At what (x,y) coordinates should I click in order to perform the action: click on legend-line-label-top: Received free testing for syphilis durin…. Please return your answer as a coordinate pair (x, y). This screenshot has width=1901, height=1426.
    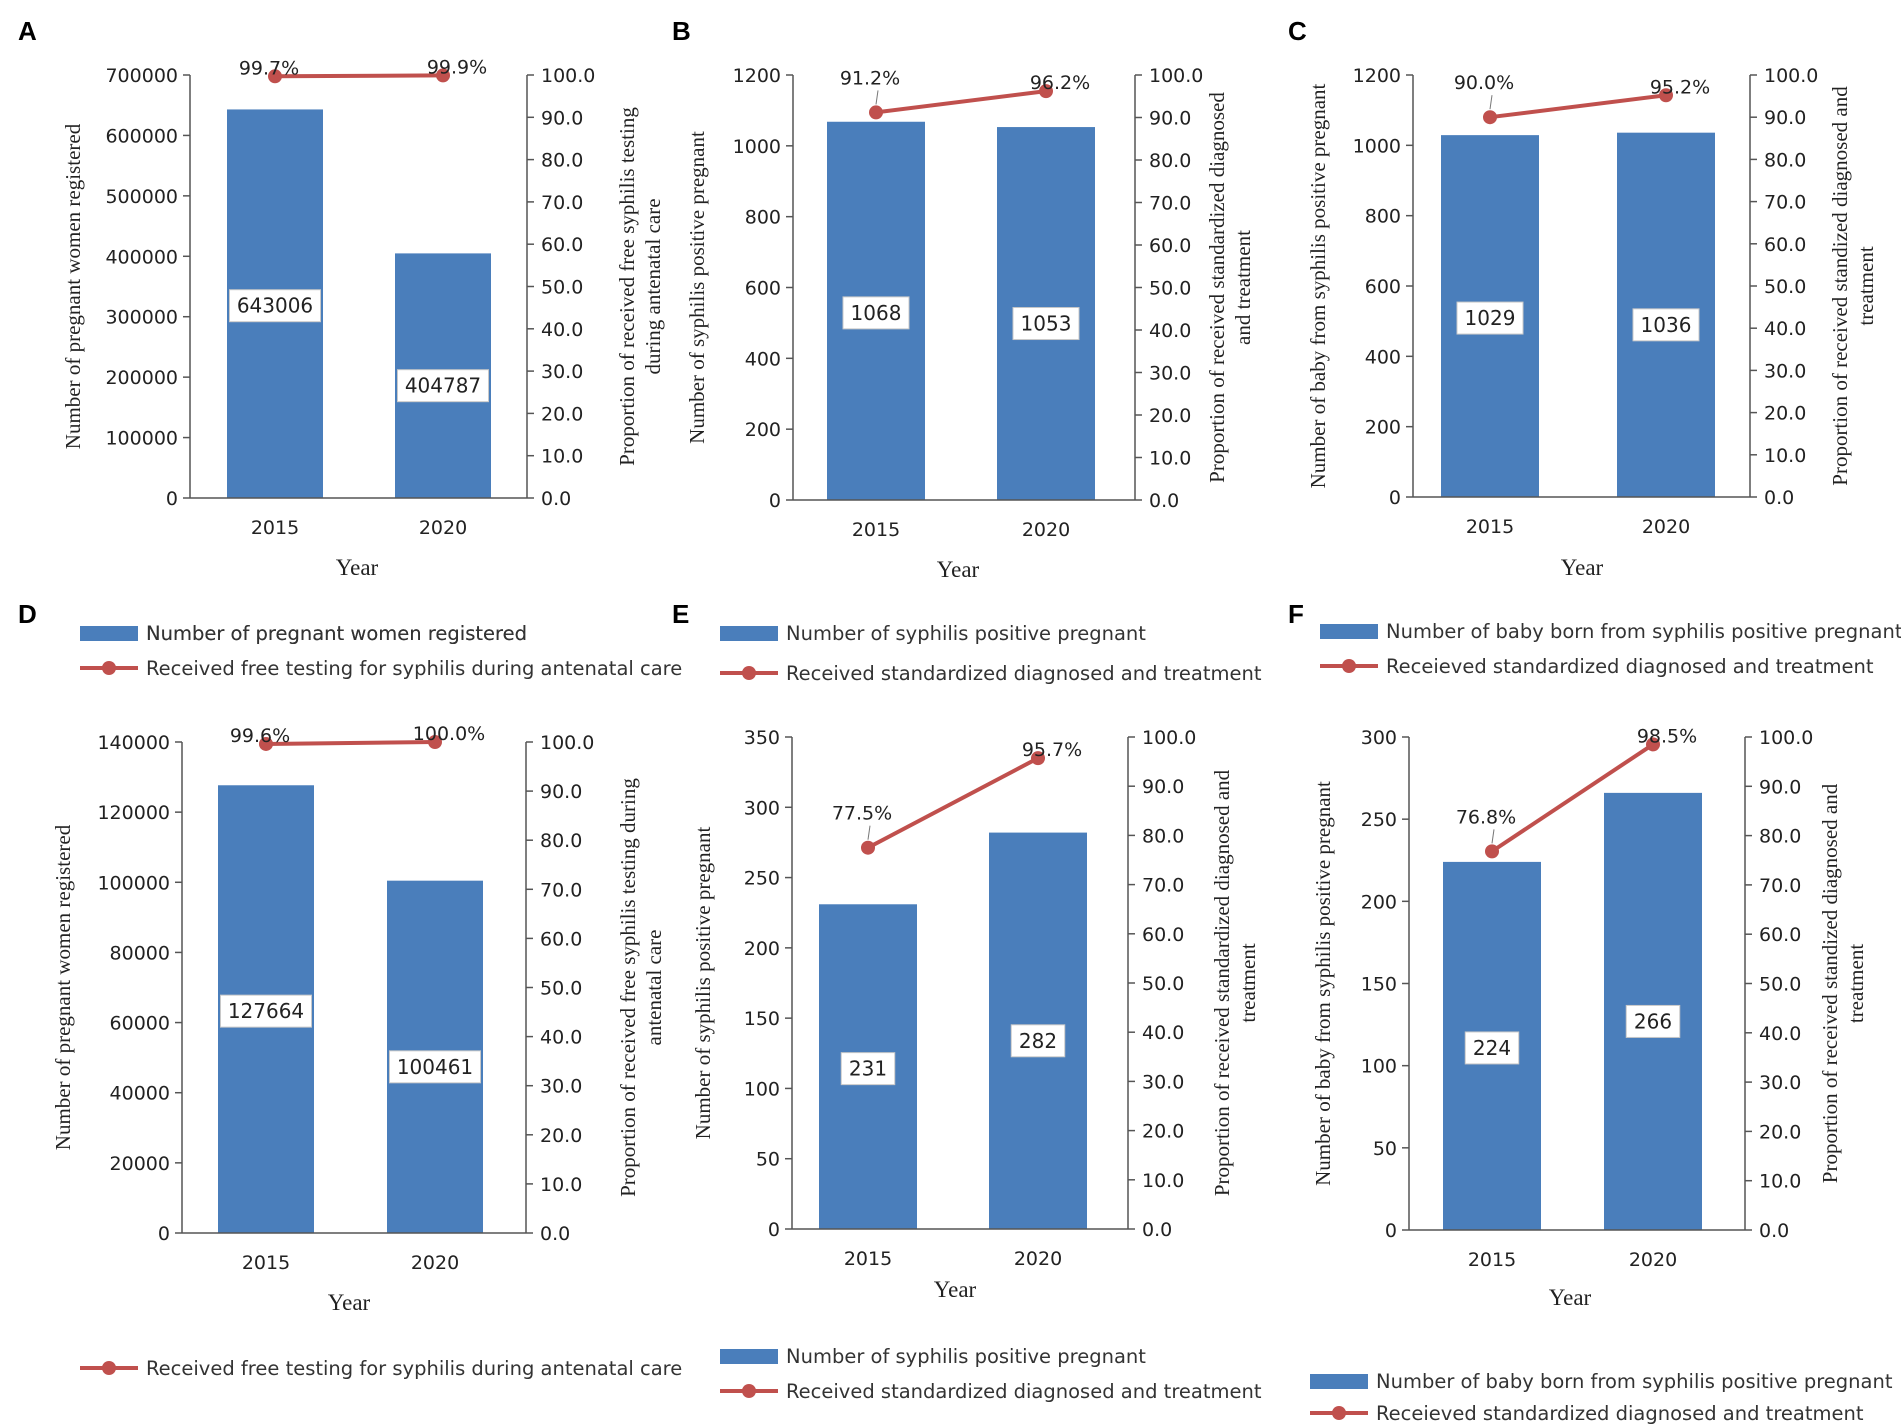
    Looking at the image, I should click on (414, 668).